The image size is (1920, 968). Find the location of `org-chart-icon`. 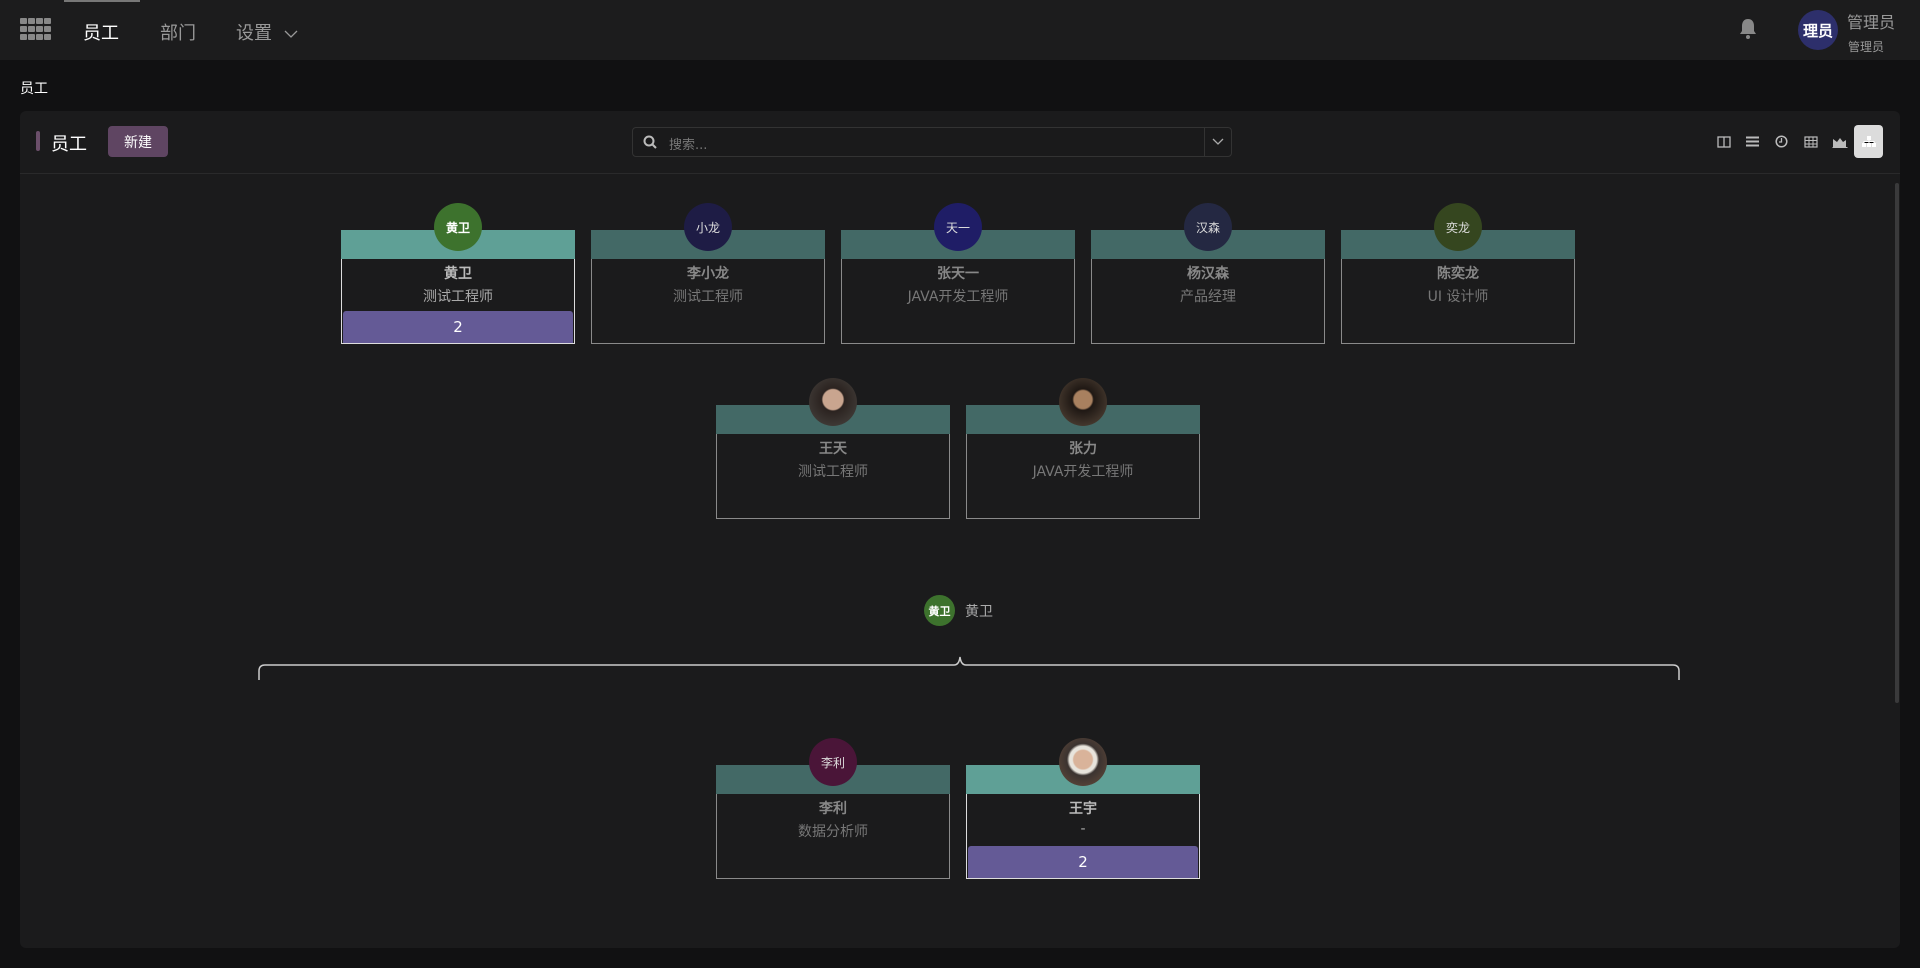

org-chart-icon is located at coordinates (1868, 141).